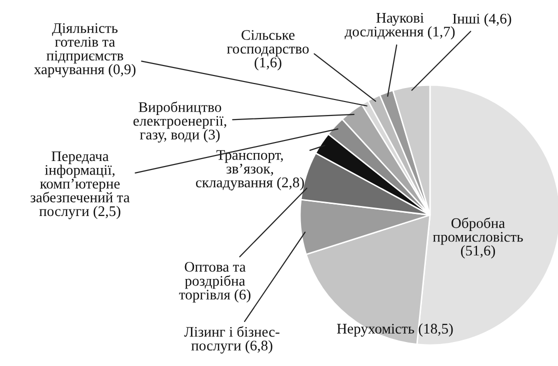  Describe the element at coordinates (478, 252) in the screenshot. I see `data-label: (51,6)` at that location.